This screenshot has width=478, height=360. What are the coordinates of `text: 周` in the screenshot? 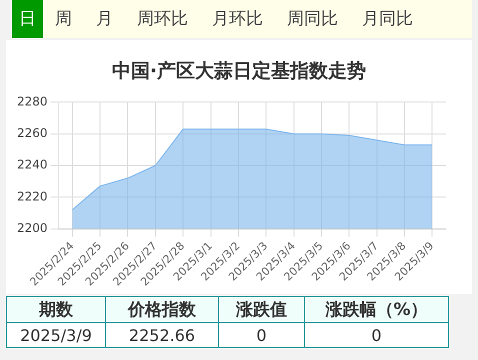 It's located at (63, 19).